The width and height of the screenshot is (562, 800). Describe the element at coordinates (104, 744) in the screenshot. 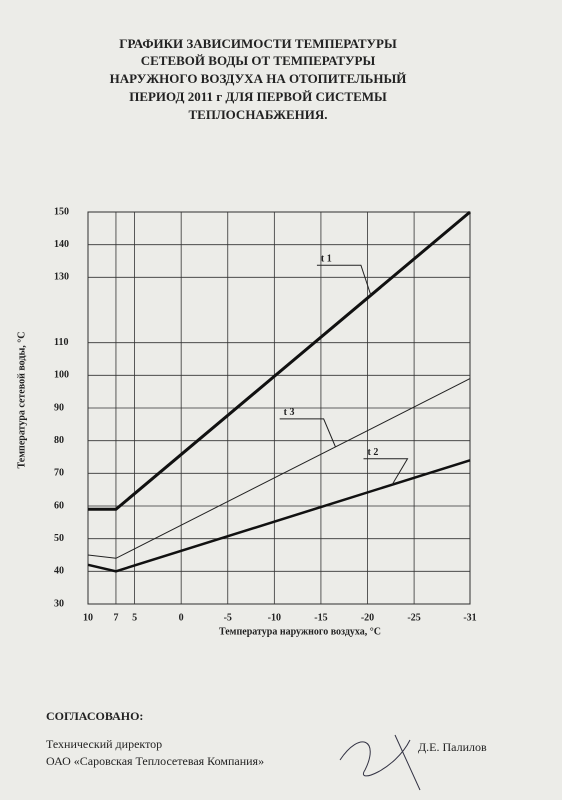

I see `position: Технический директор` at that location.